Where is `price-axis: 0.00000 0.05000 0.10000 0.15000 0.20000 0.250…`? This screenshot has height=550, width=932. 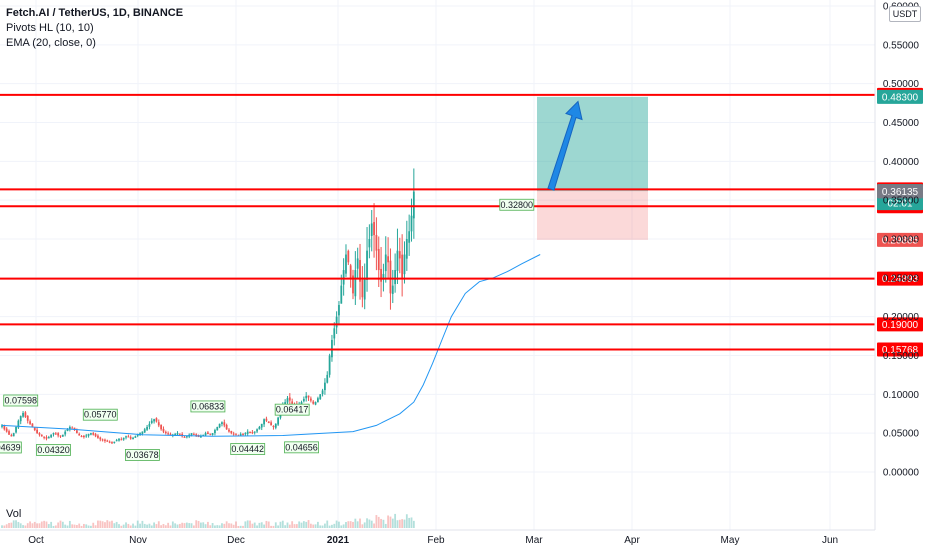 price-axis: 0.00000 0.05000 0.10000 0.15000 0.20000 0.250… is located at coordinates (897, 265).